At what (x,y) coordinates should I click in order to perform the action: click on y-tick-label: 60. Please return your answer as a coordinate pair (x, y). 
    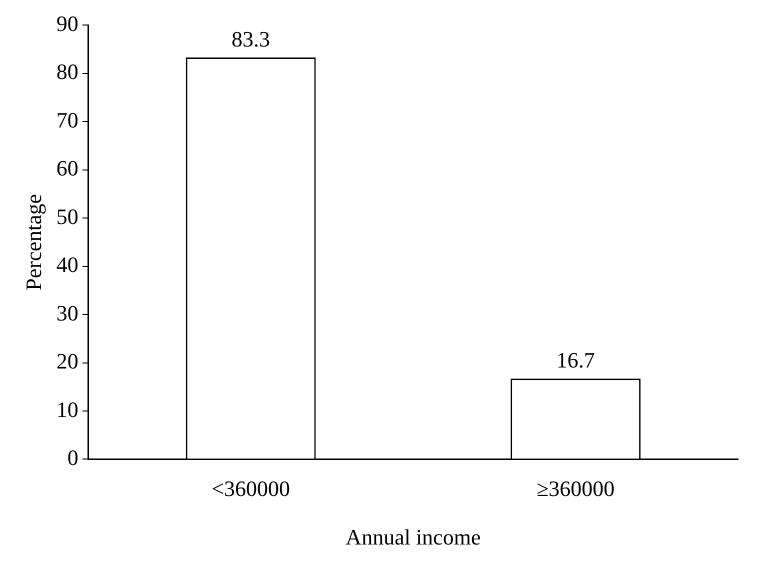
    Looking at the image, I should click on (67, 168).